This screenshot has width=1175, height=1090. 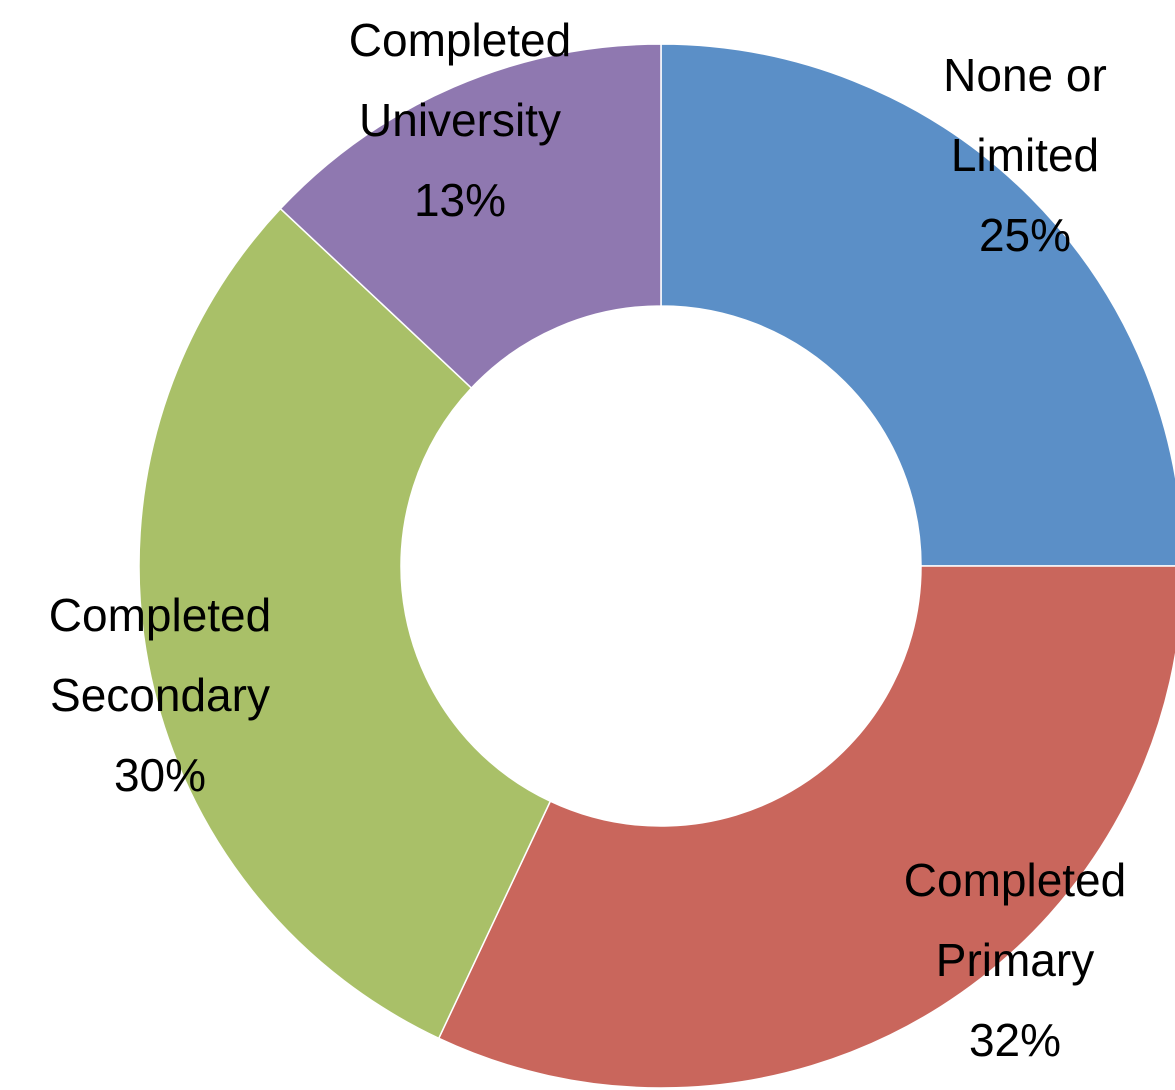 I want to click on category-label: None or Limited, so click(x=1025, y=115).